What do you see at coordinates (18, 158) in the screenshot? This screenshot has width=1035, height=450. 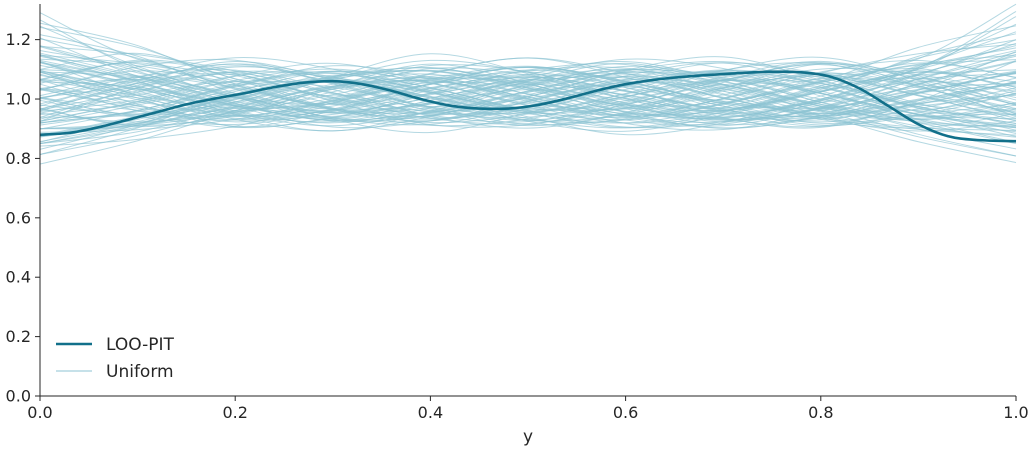 I see `y-tick-label: 0.8` at bounding box center [18, 158].